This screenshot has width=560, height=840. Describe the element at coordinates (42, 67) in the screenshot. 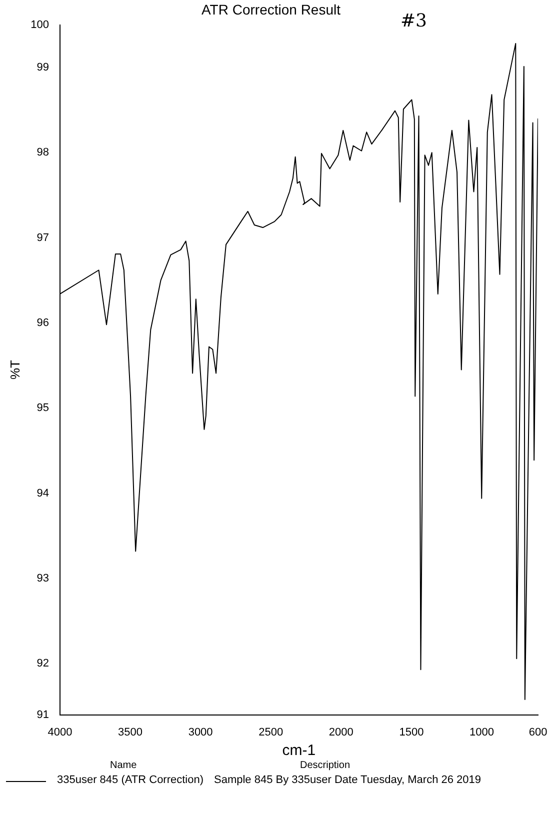

I see `y-tick-label: 99` at that location.